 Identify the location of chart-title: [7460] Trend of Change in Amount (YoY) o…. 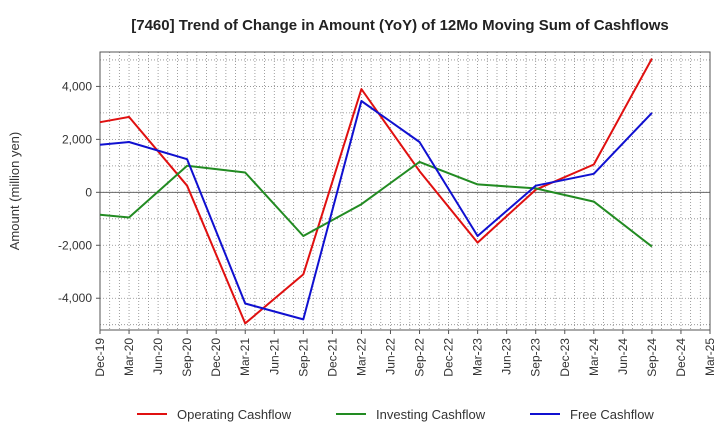
(400, 25).